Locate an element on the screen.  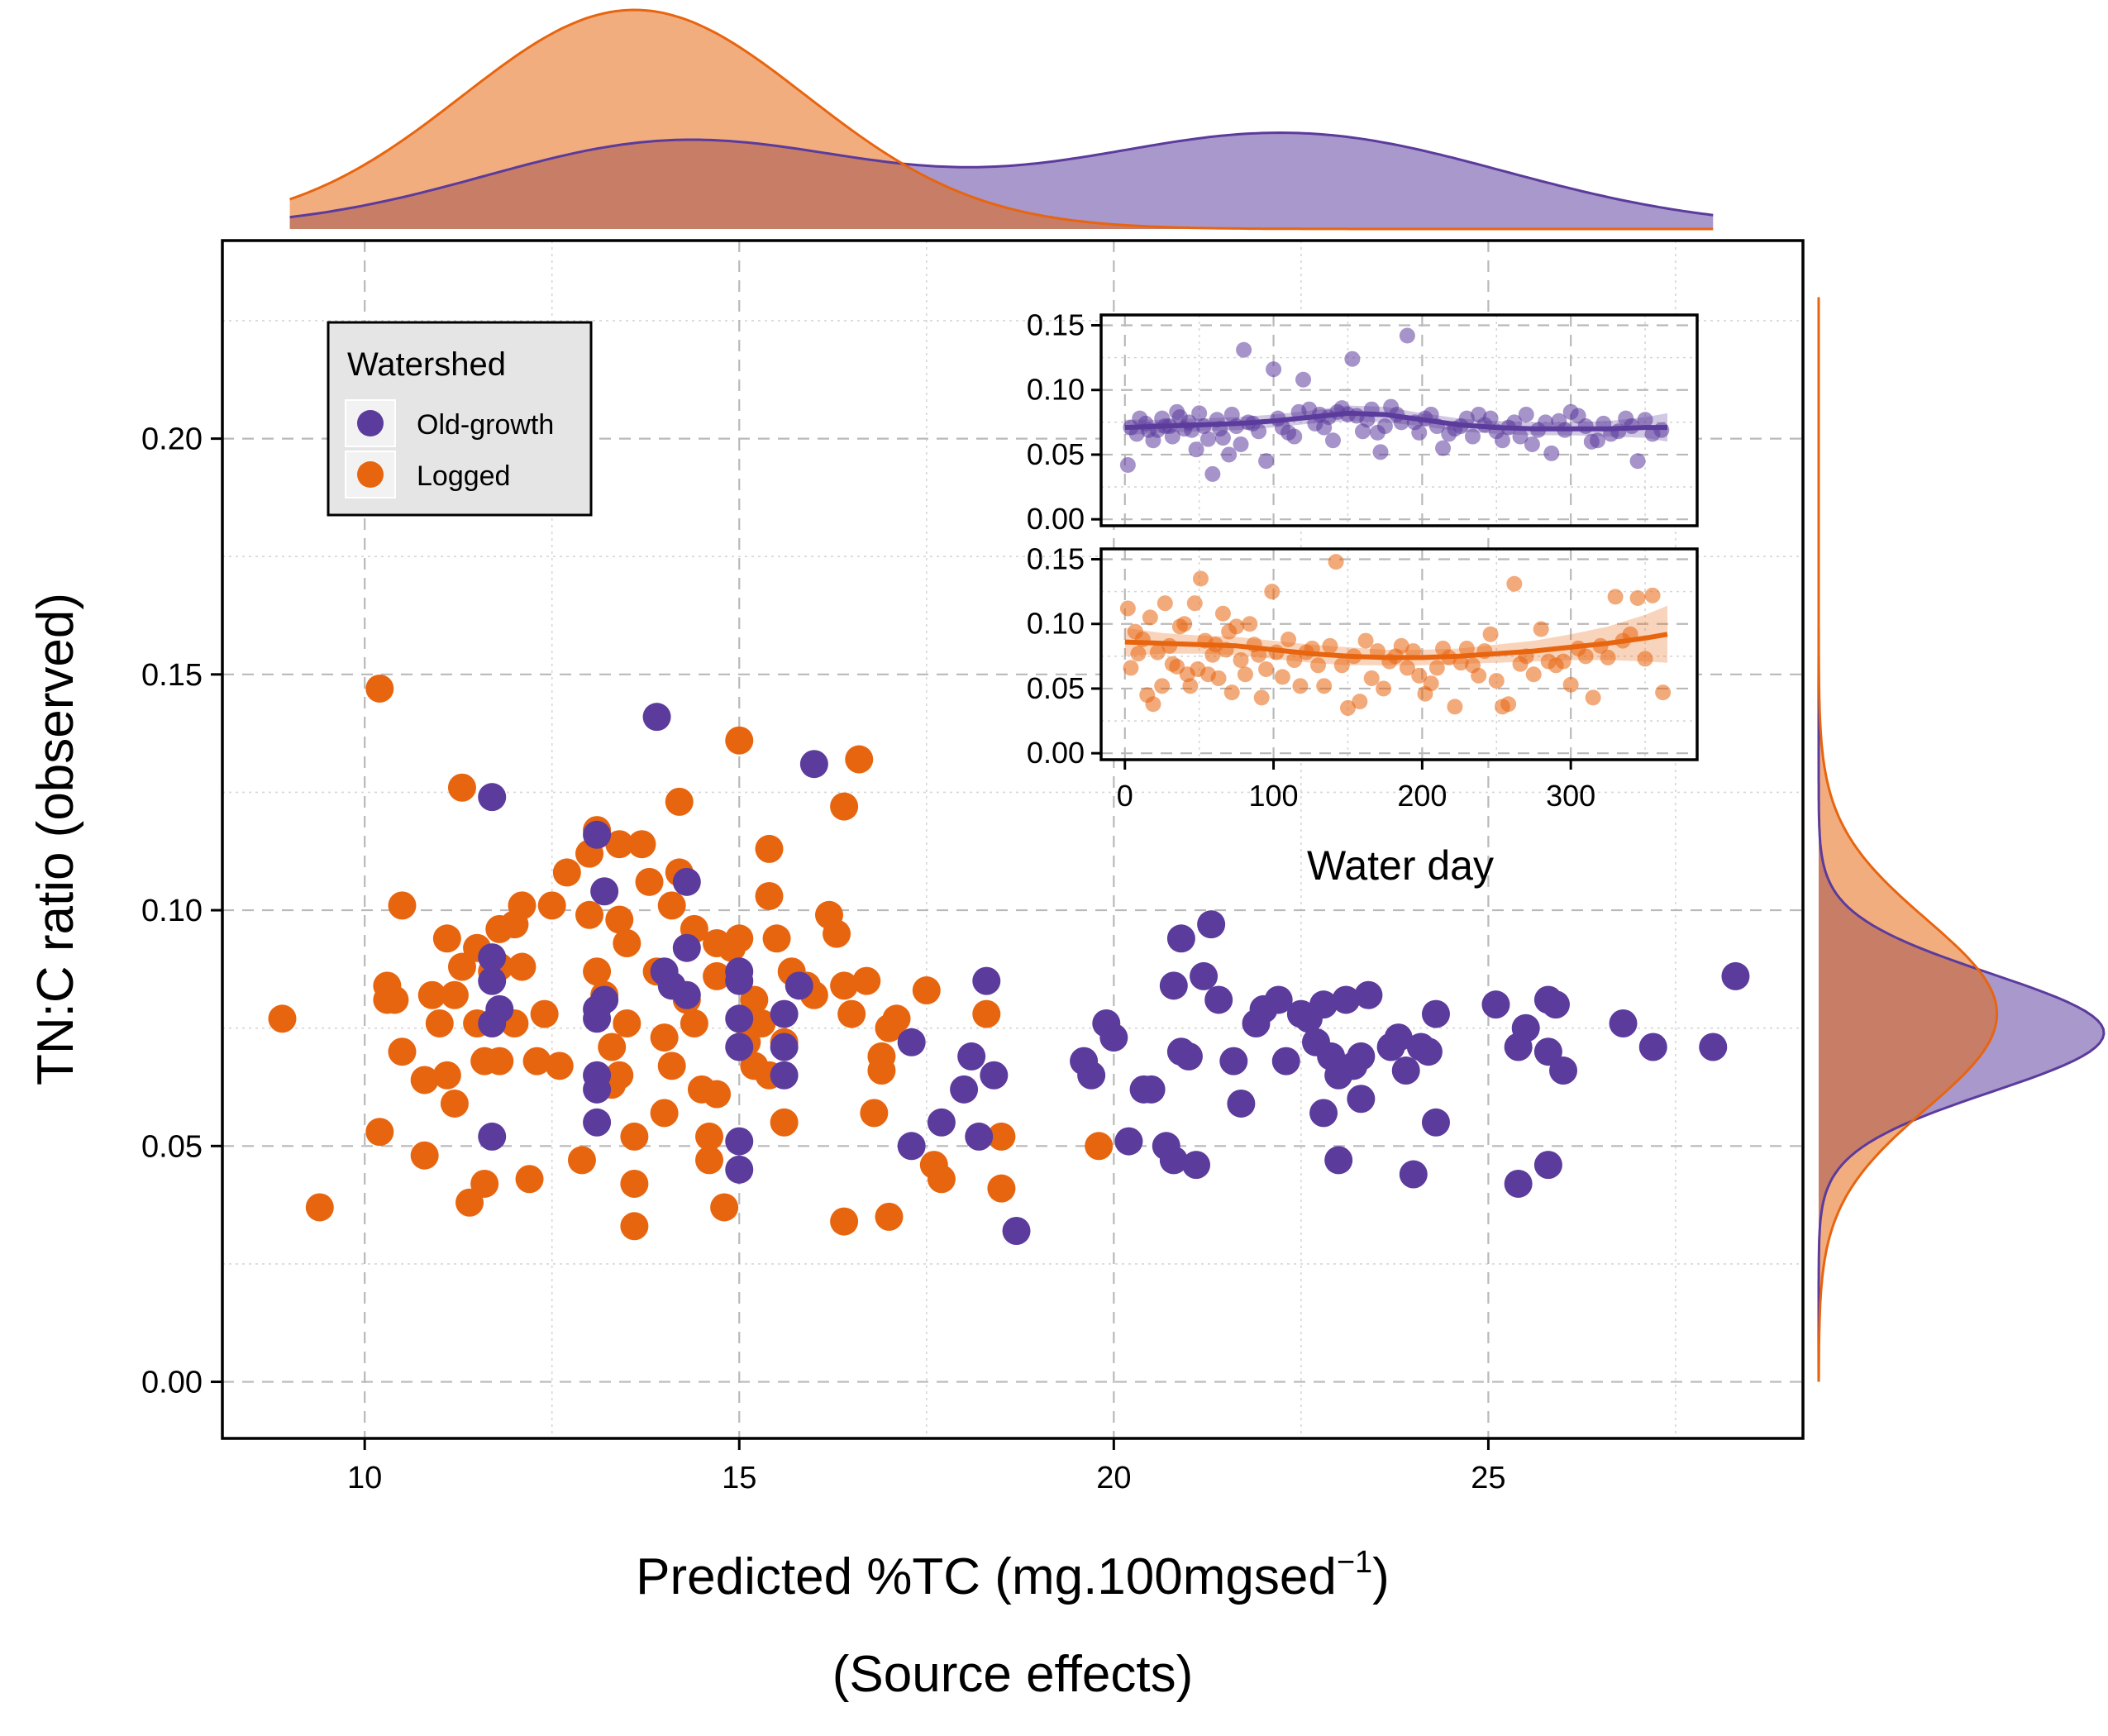
legend-label-logged: Logged is located at coordinates (464, 476).